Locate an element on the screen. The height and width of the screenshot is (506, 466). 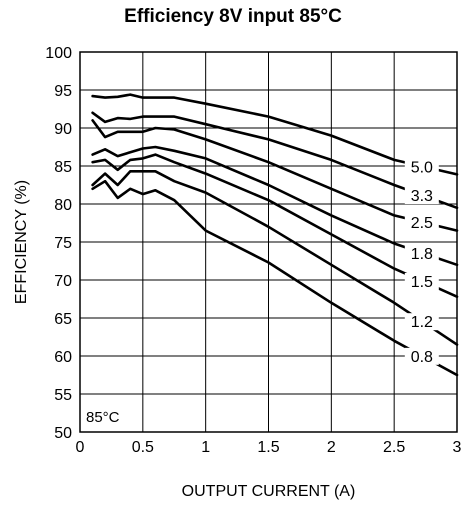
series-label-0.8: 0.8 is located at coordinates (422, 357).